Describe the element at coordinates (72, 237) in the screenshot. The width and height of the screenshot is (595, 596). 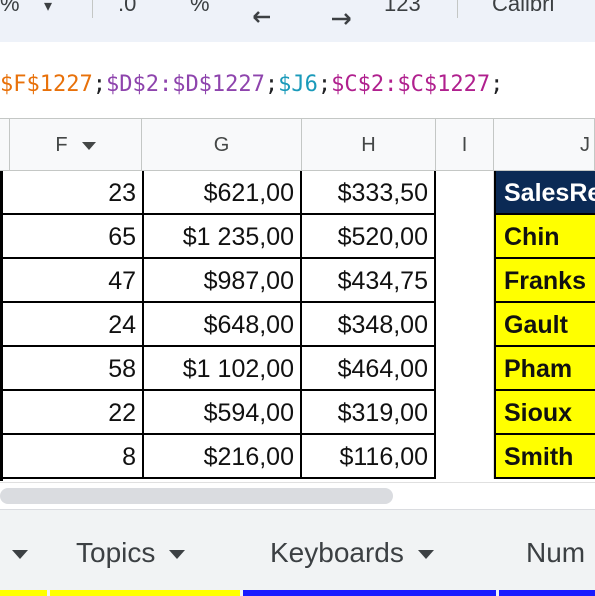
I see `cell-f: 65` at that location.